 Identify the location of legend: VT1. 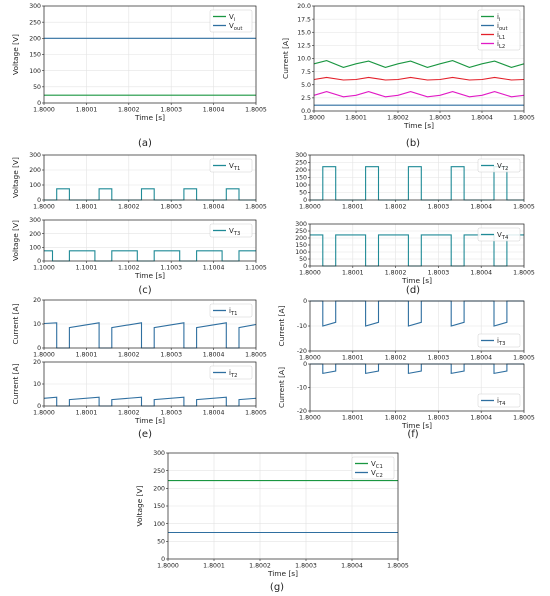
(231, 165).